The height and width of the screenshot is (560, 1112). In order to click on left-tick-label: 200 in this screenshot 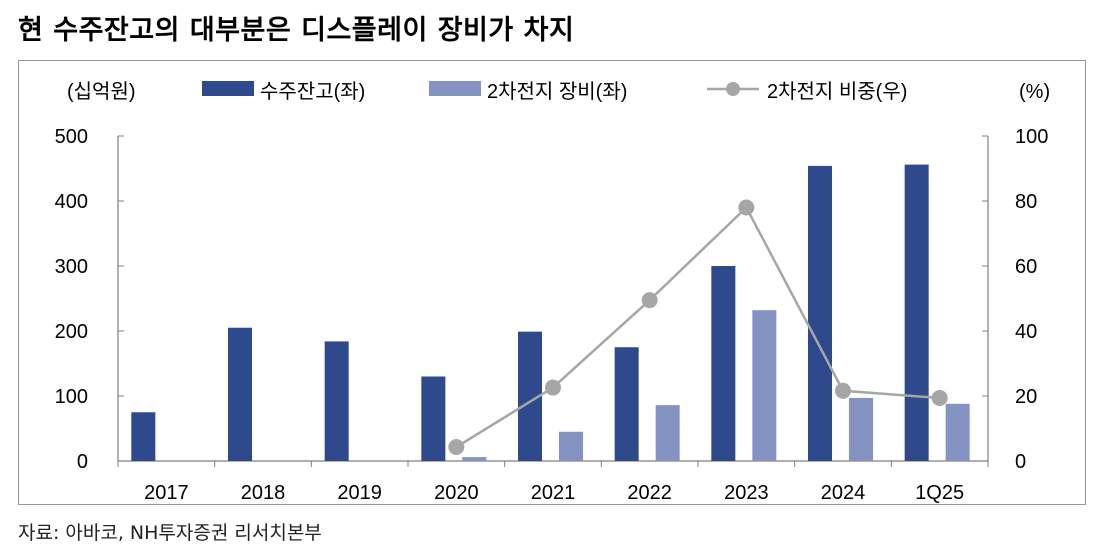, I will do `click(71, 332)`.